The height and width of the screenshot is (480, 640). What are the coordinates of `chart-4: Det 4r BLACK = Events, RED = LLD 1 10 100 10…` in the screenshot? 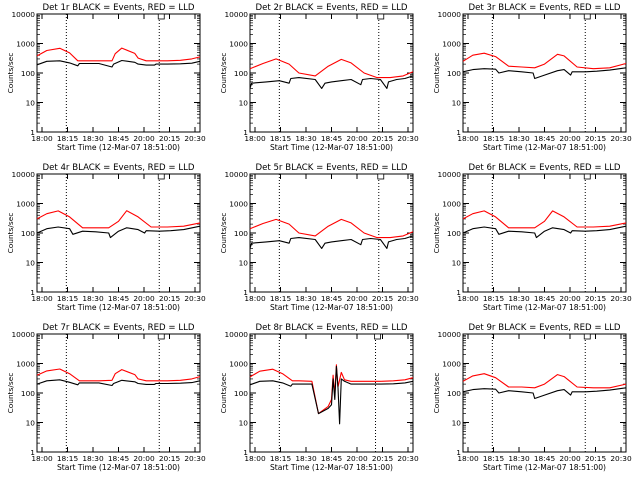 It's located at (106, 237).